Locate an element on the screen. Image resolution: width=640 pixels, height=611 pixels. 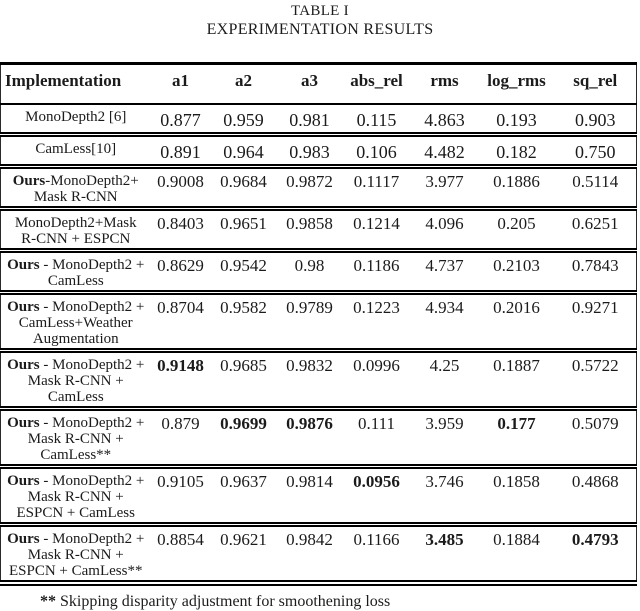
implementation-cell: Ours - MonoDepth2 + CamLess is located at coordinates (76, 271).